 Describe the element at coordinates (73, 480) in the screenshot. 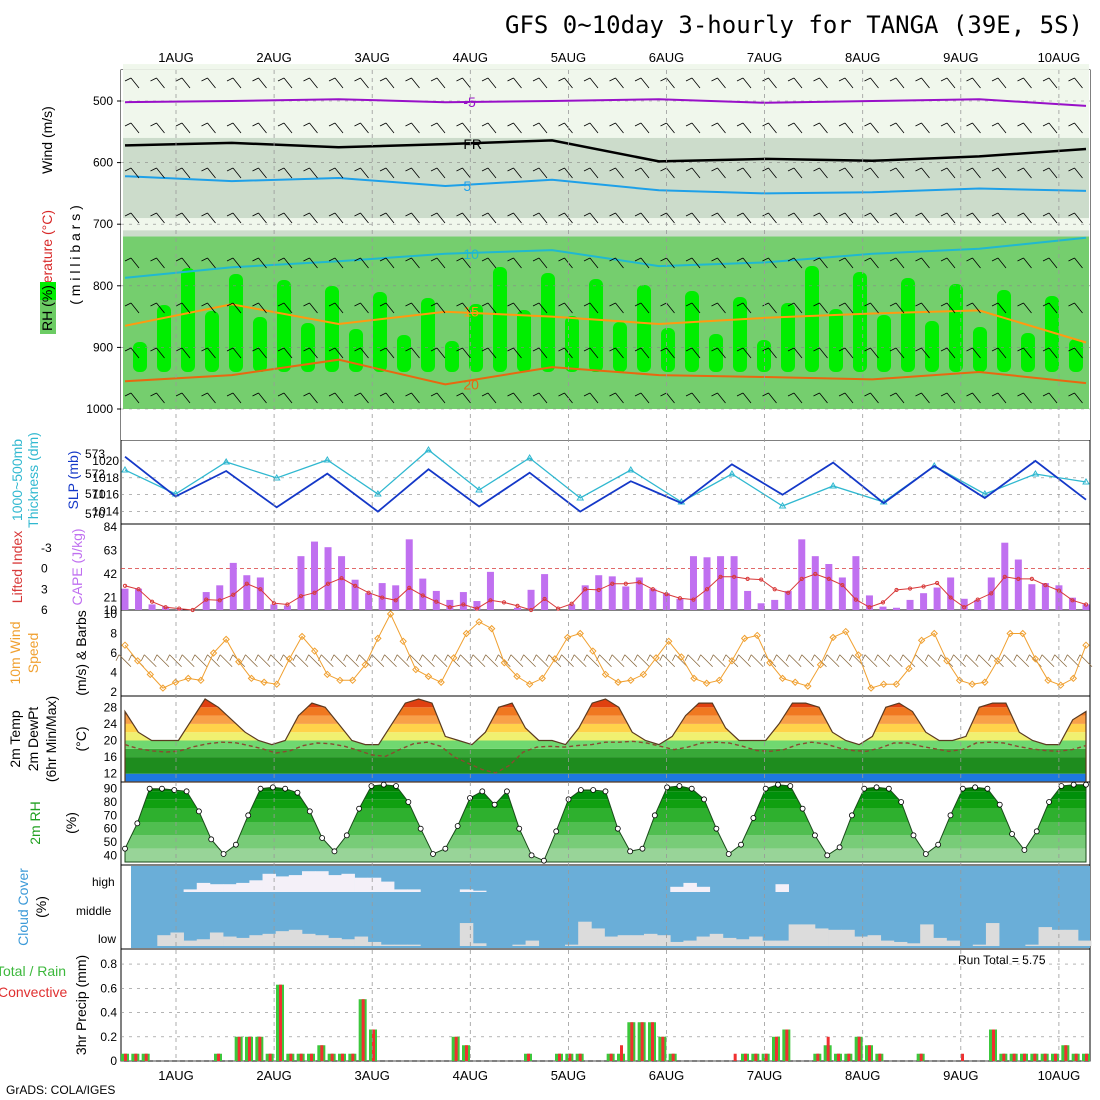

I see `slp-axis-title: SLP (mb)` at that location.